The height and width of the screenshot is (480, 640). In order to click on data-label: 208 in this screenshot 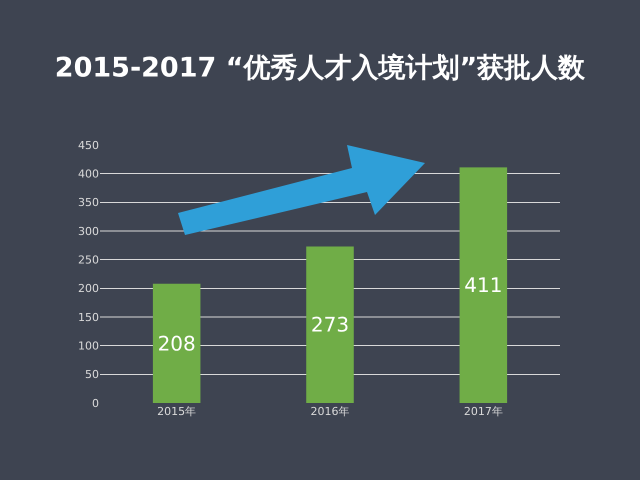, I will do `click(177, 343)`.